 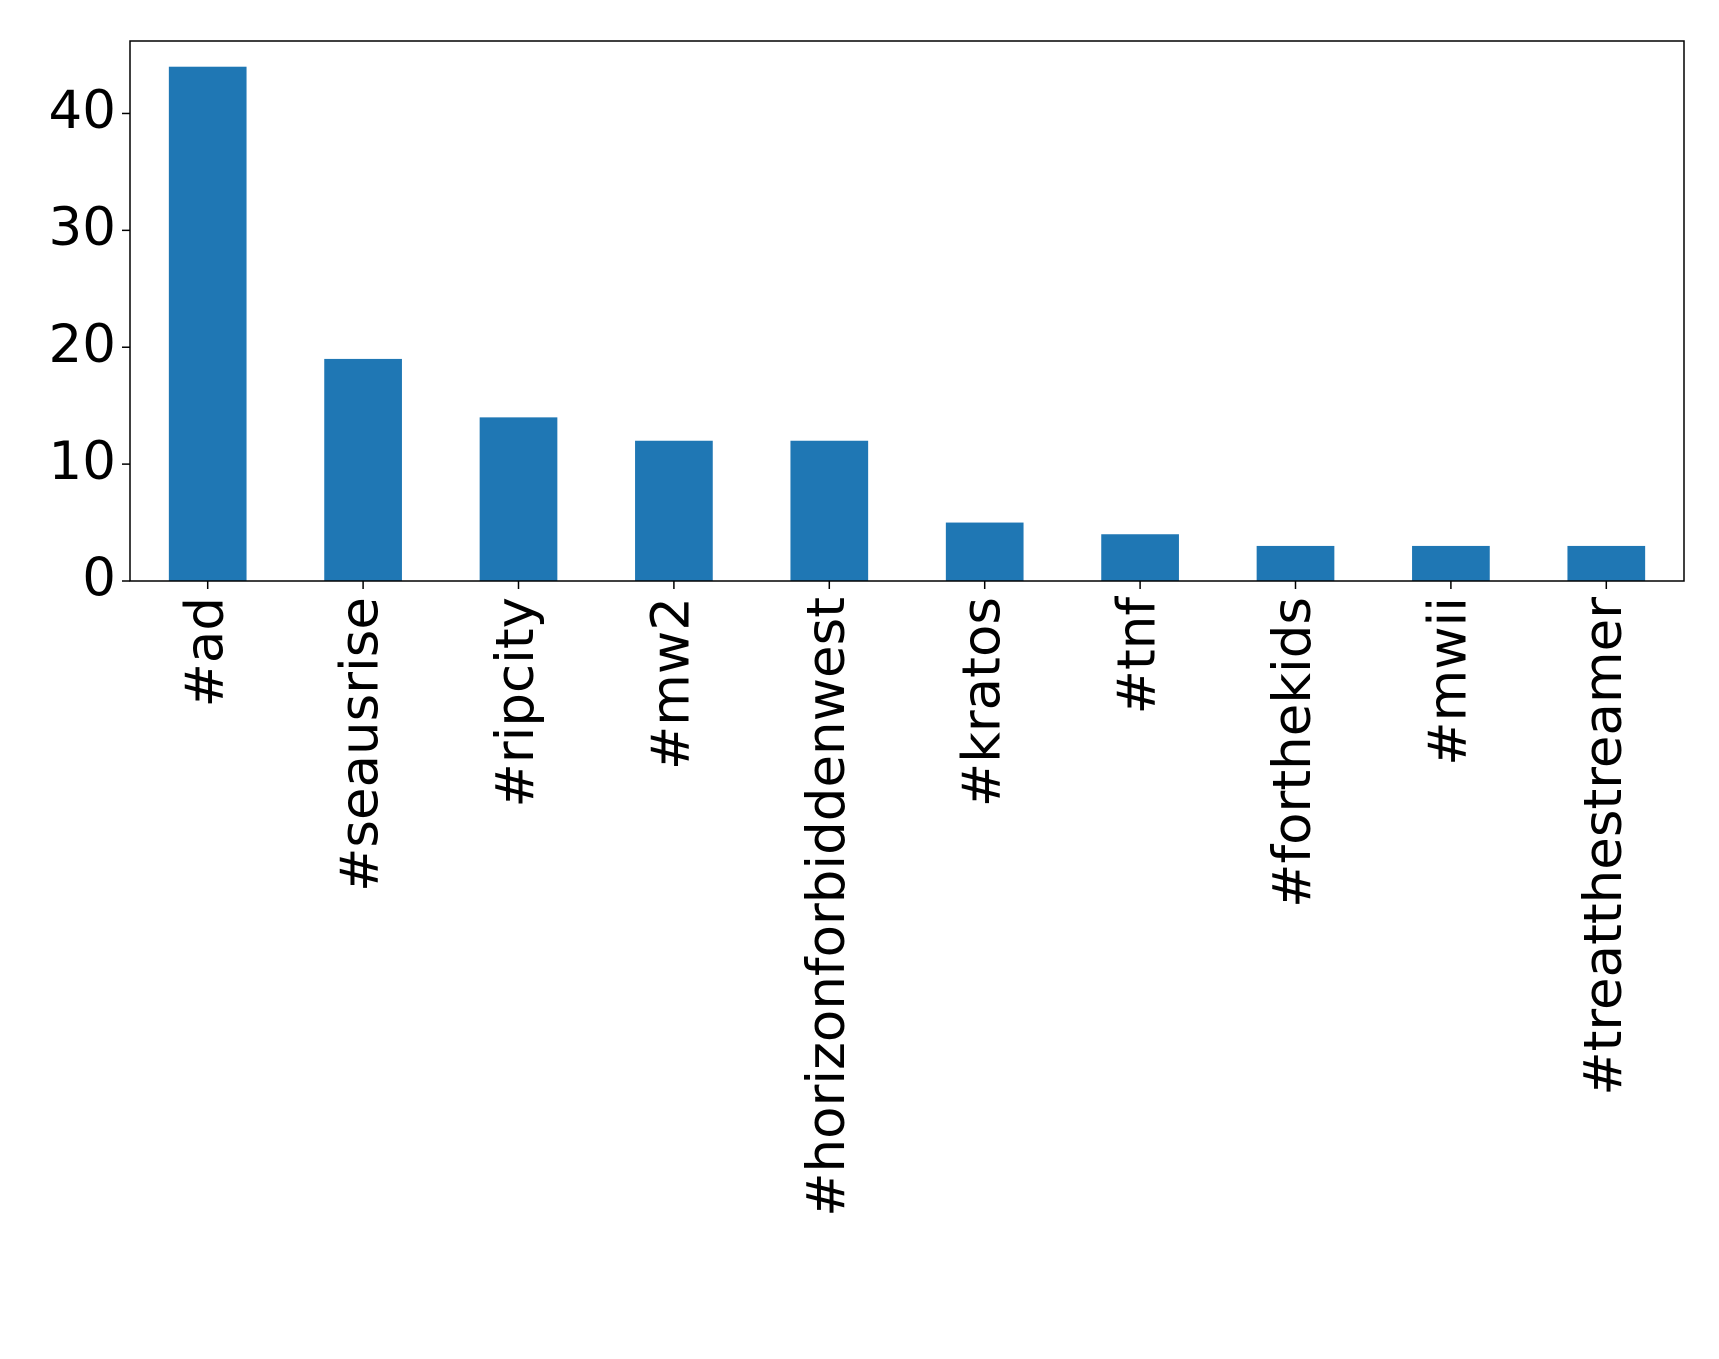 I want to click on x-tick-label: #forthekids, so click(x=1292, y=752).